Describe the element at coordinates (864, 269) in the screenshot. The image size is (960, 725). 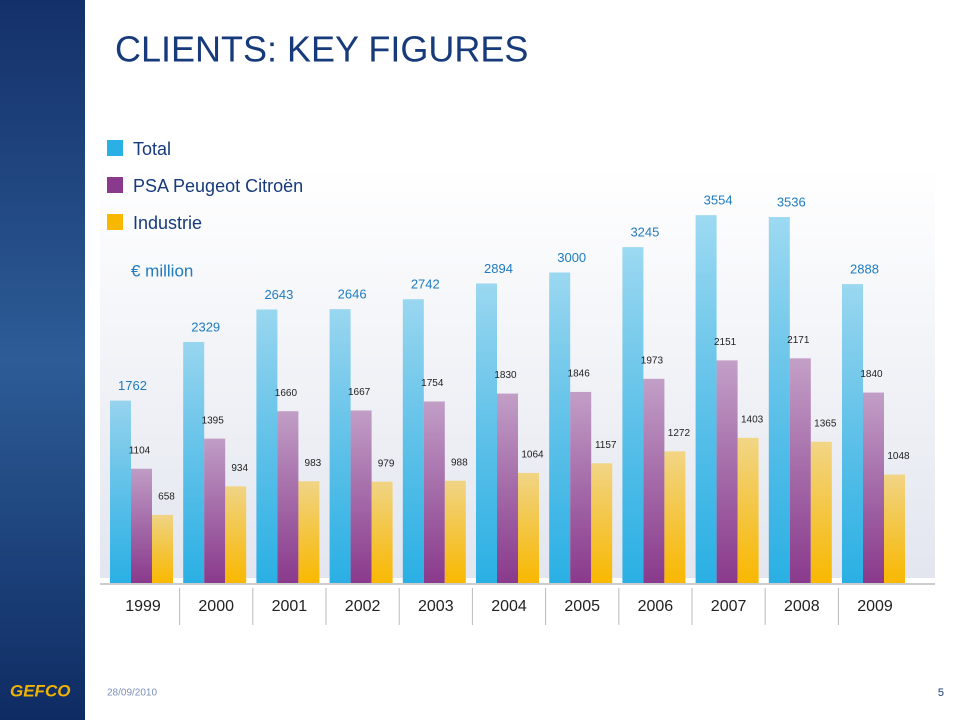
I see `total-label: 2888` at that location.